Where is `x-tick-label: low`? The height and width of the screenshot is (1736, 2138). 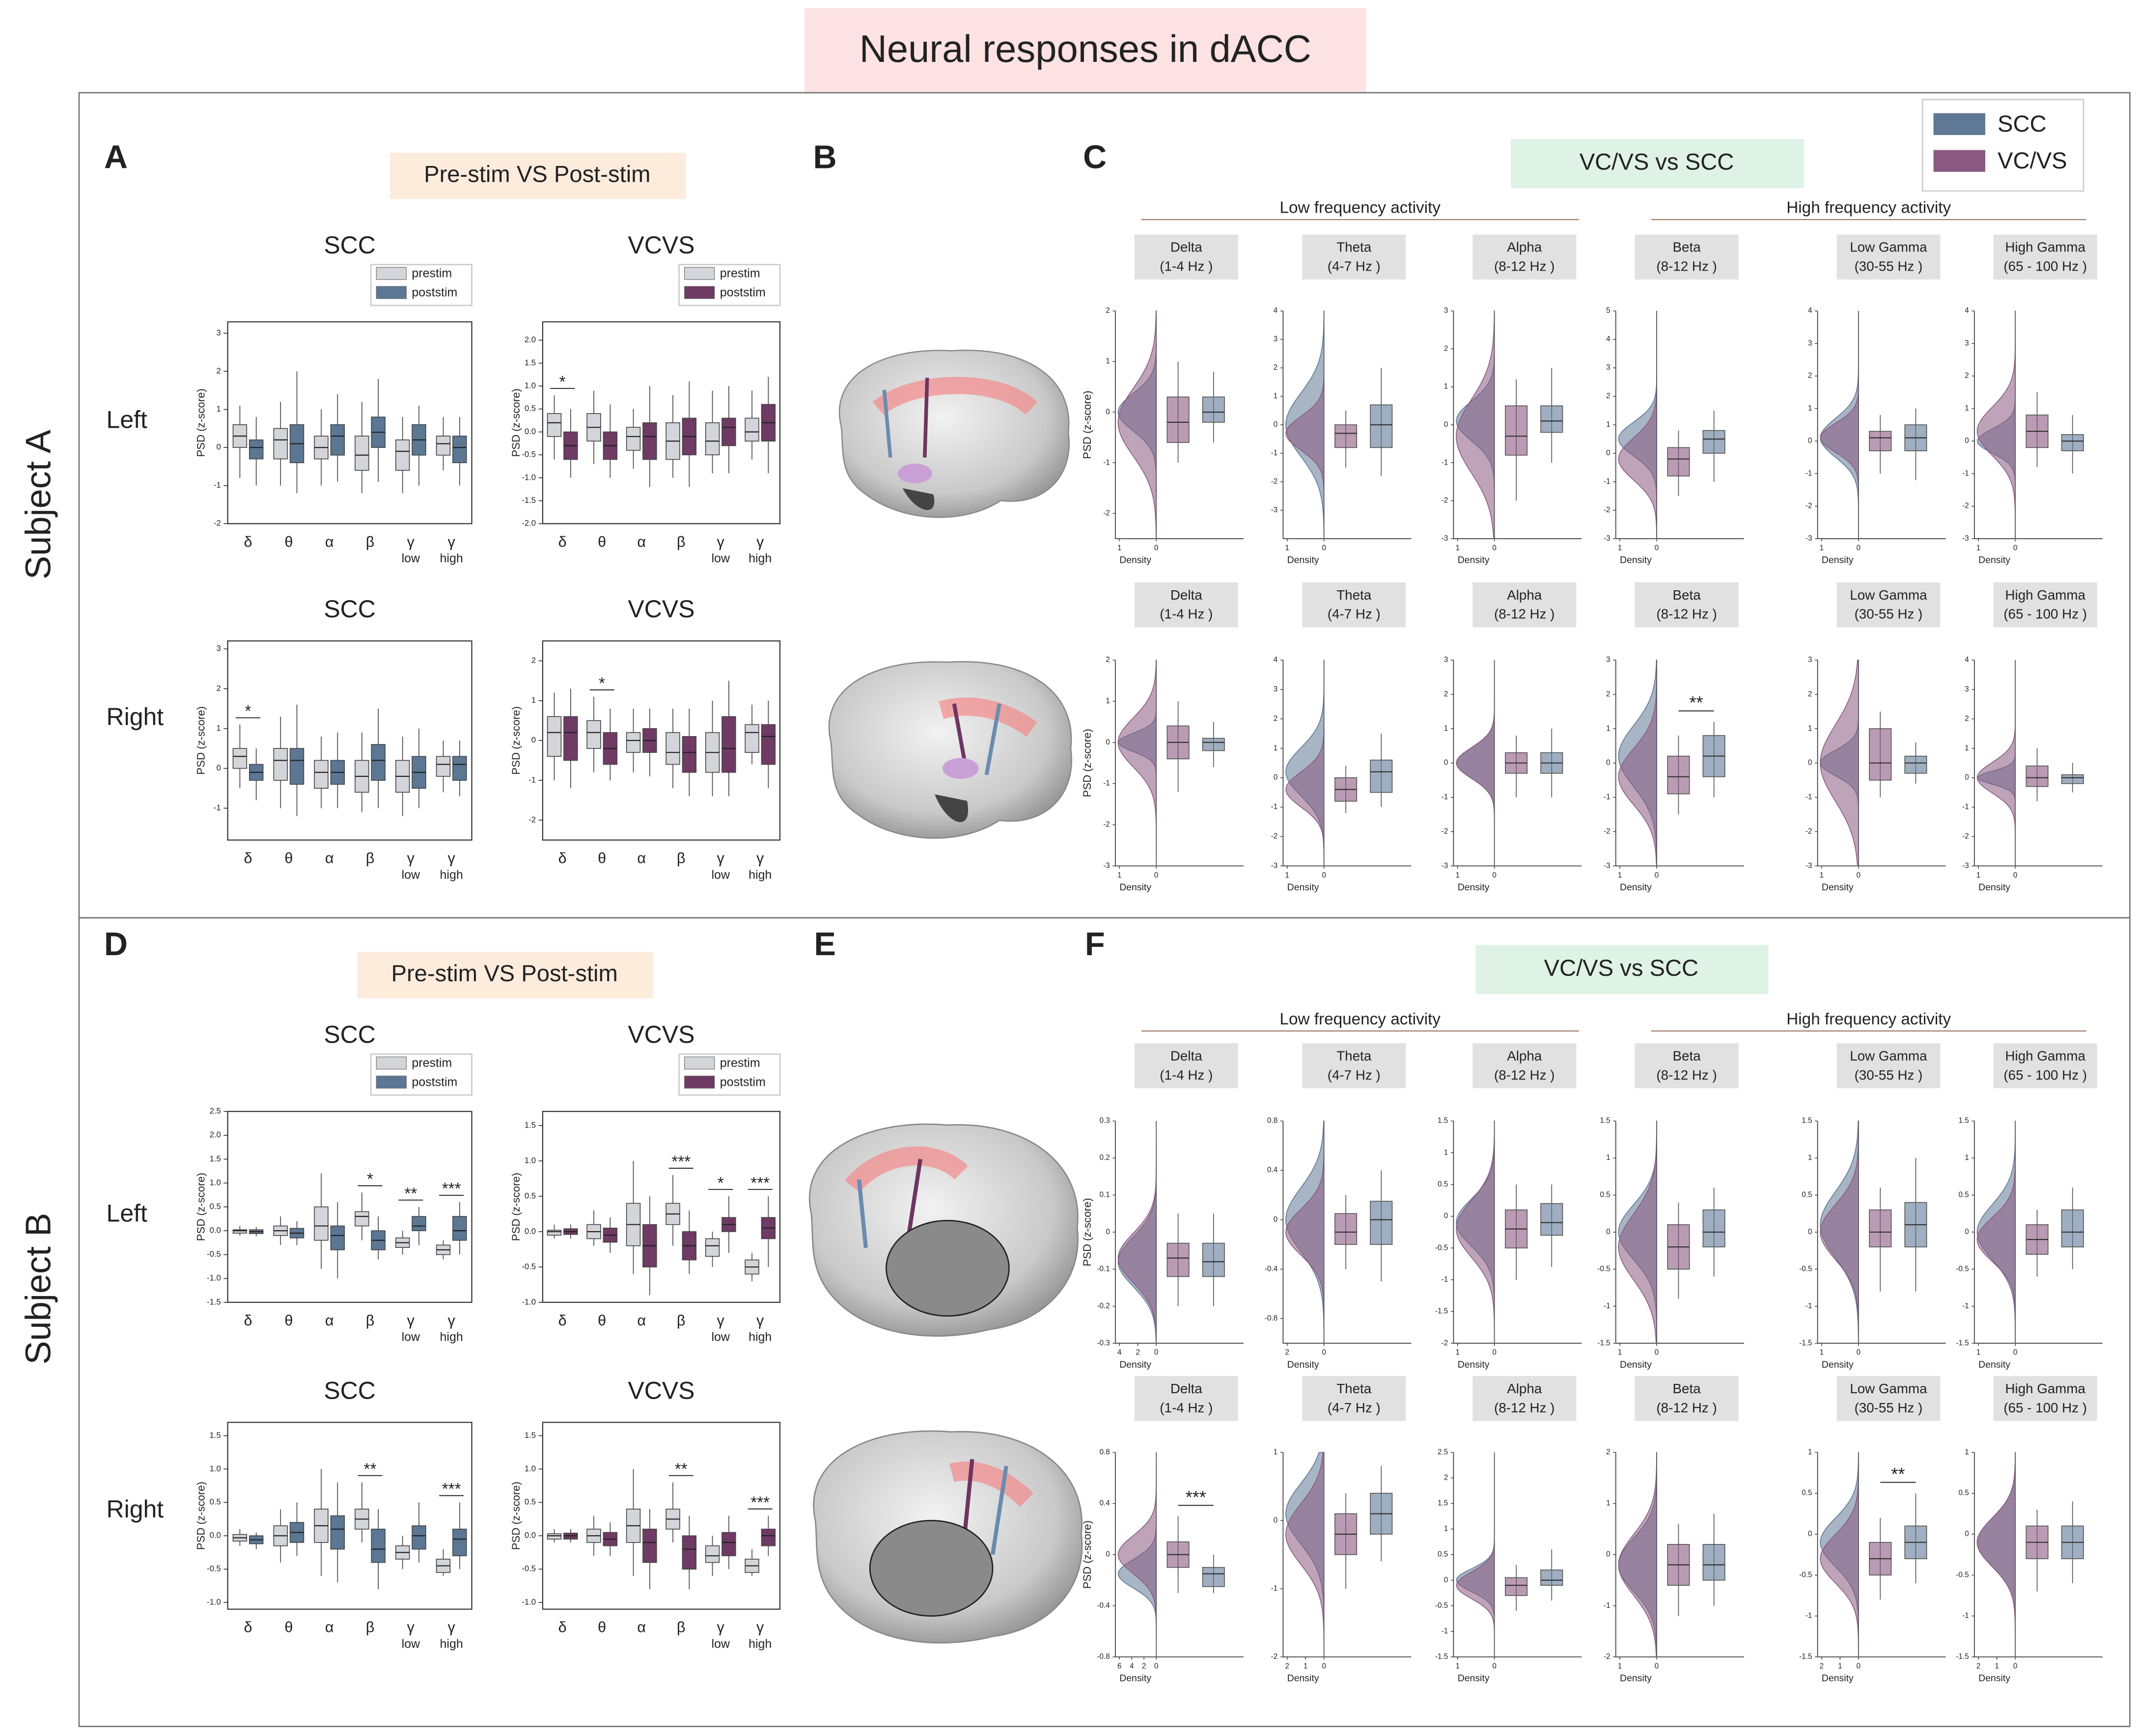 x-tick-label: low is located at coordinates (720, 1337).